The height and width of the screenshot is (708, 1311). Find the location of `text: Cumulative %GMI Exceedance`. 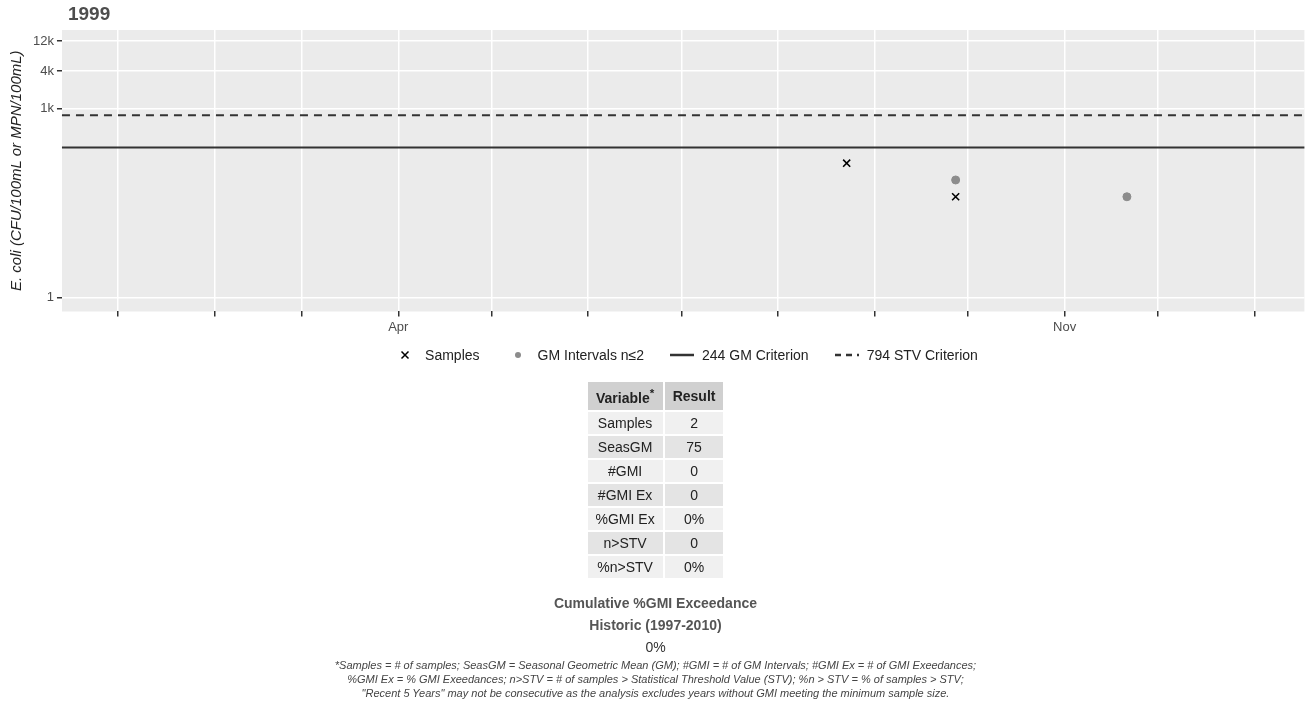

text: Cumulative %GMI Exceedance is located at coordinates (655, 603).